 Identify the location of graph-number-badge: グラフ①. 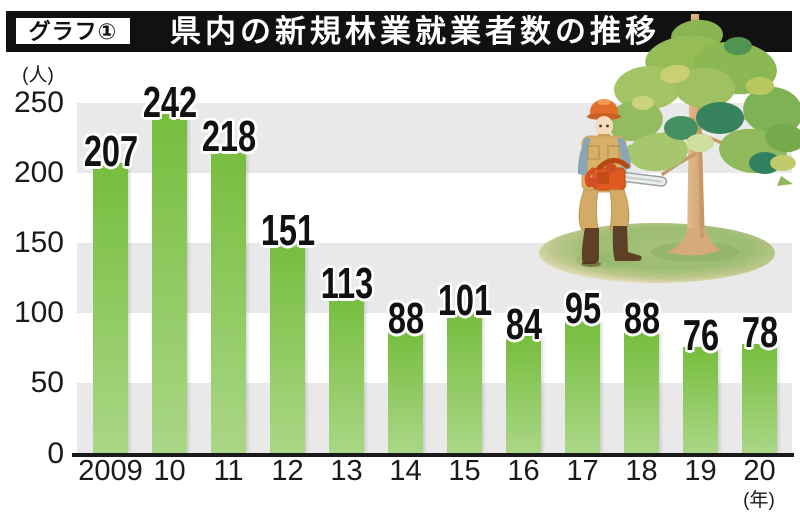
(73, 31).